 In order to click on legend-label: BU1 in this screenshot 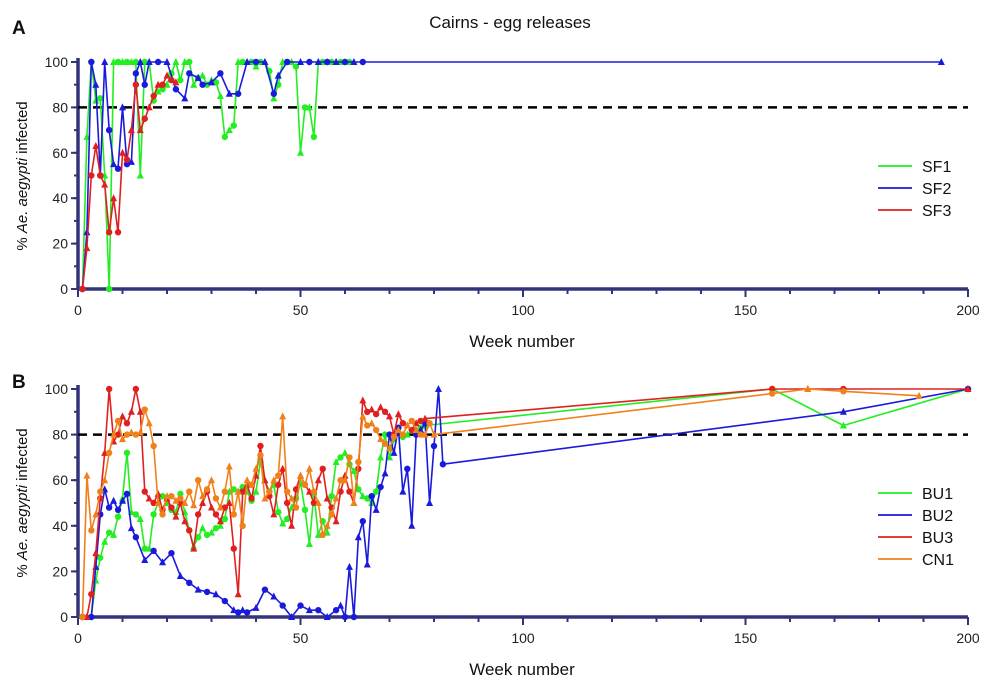, I will do `click(937, 494)`.